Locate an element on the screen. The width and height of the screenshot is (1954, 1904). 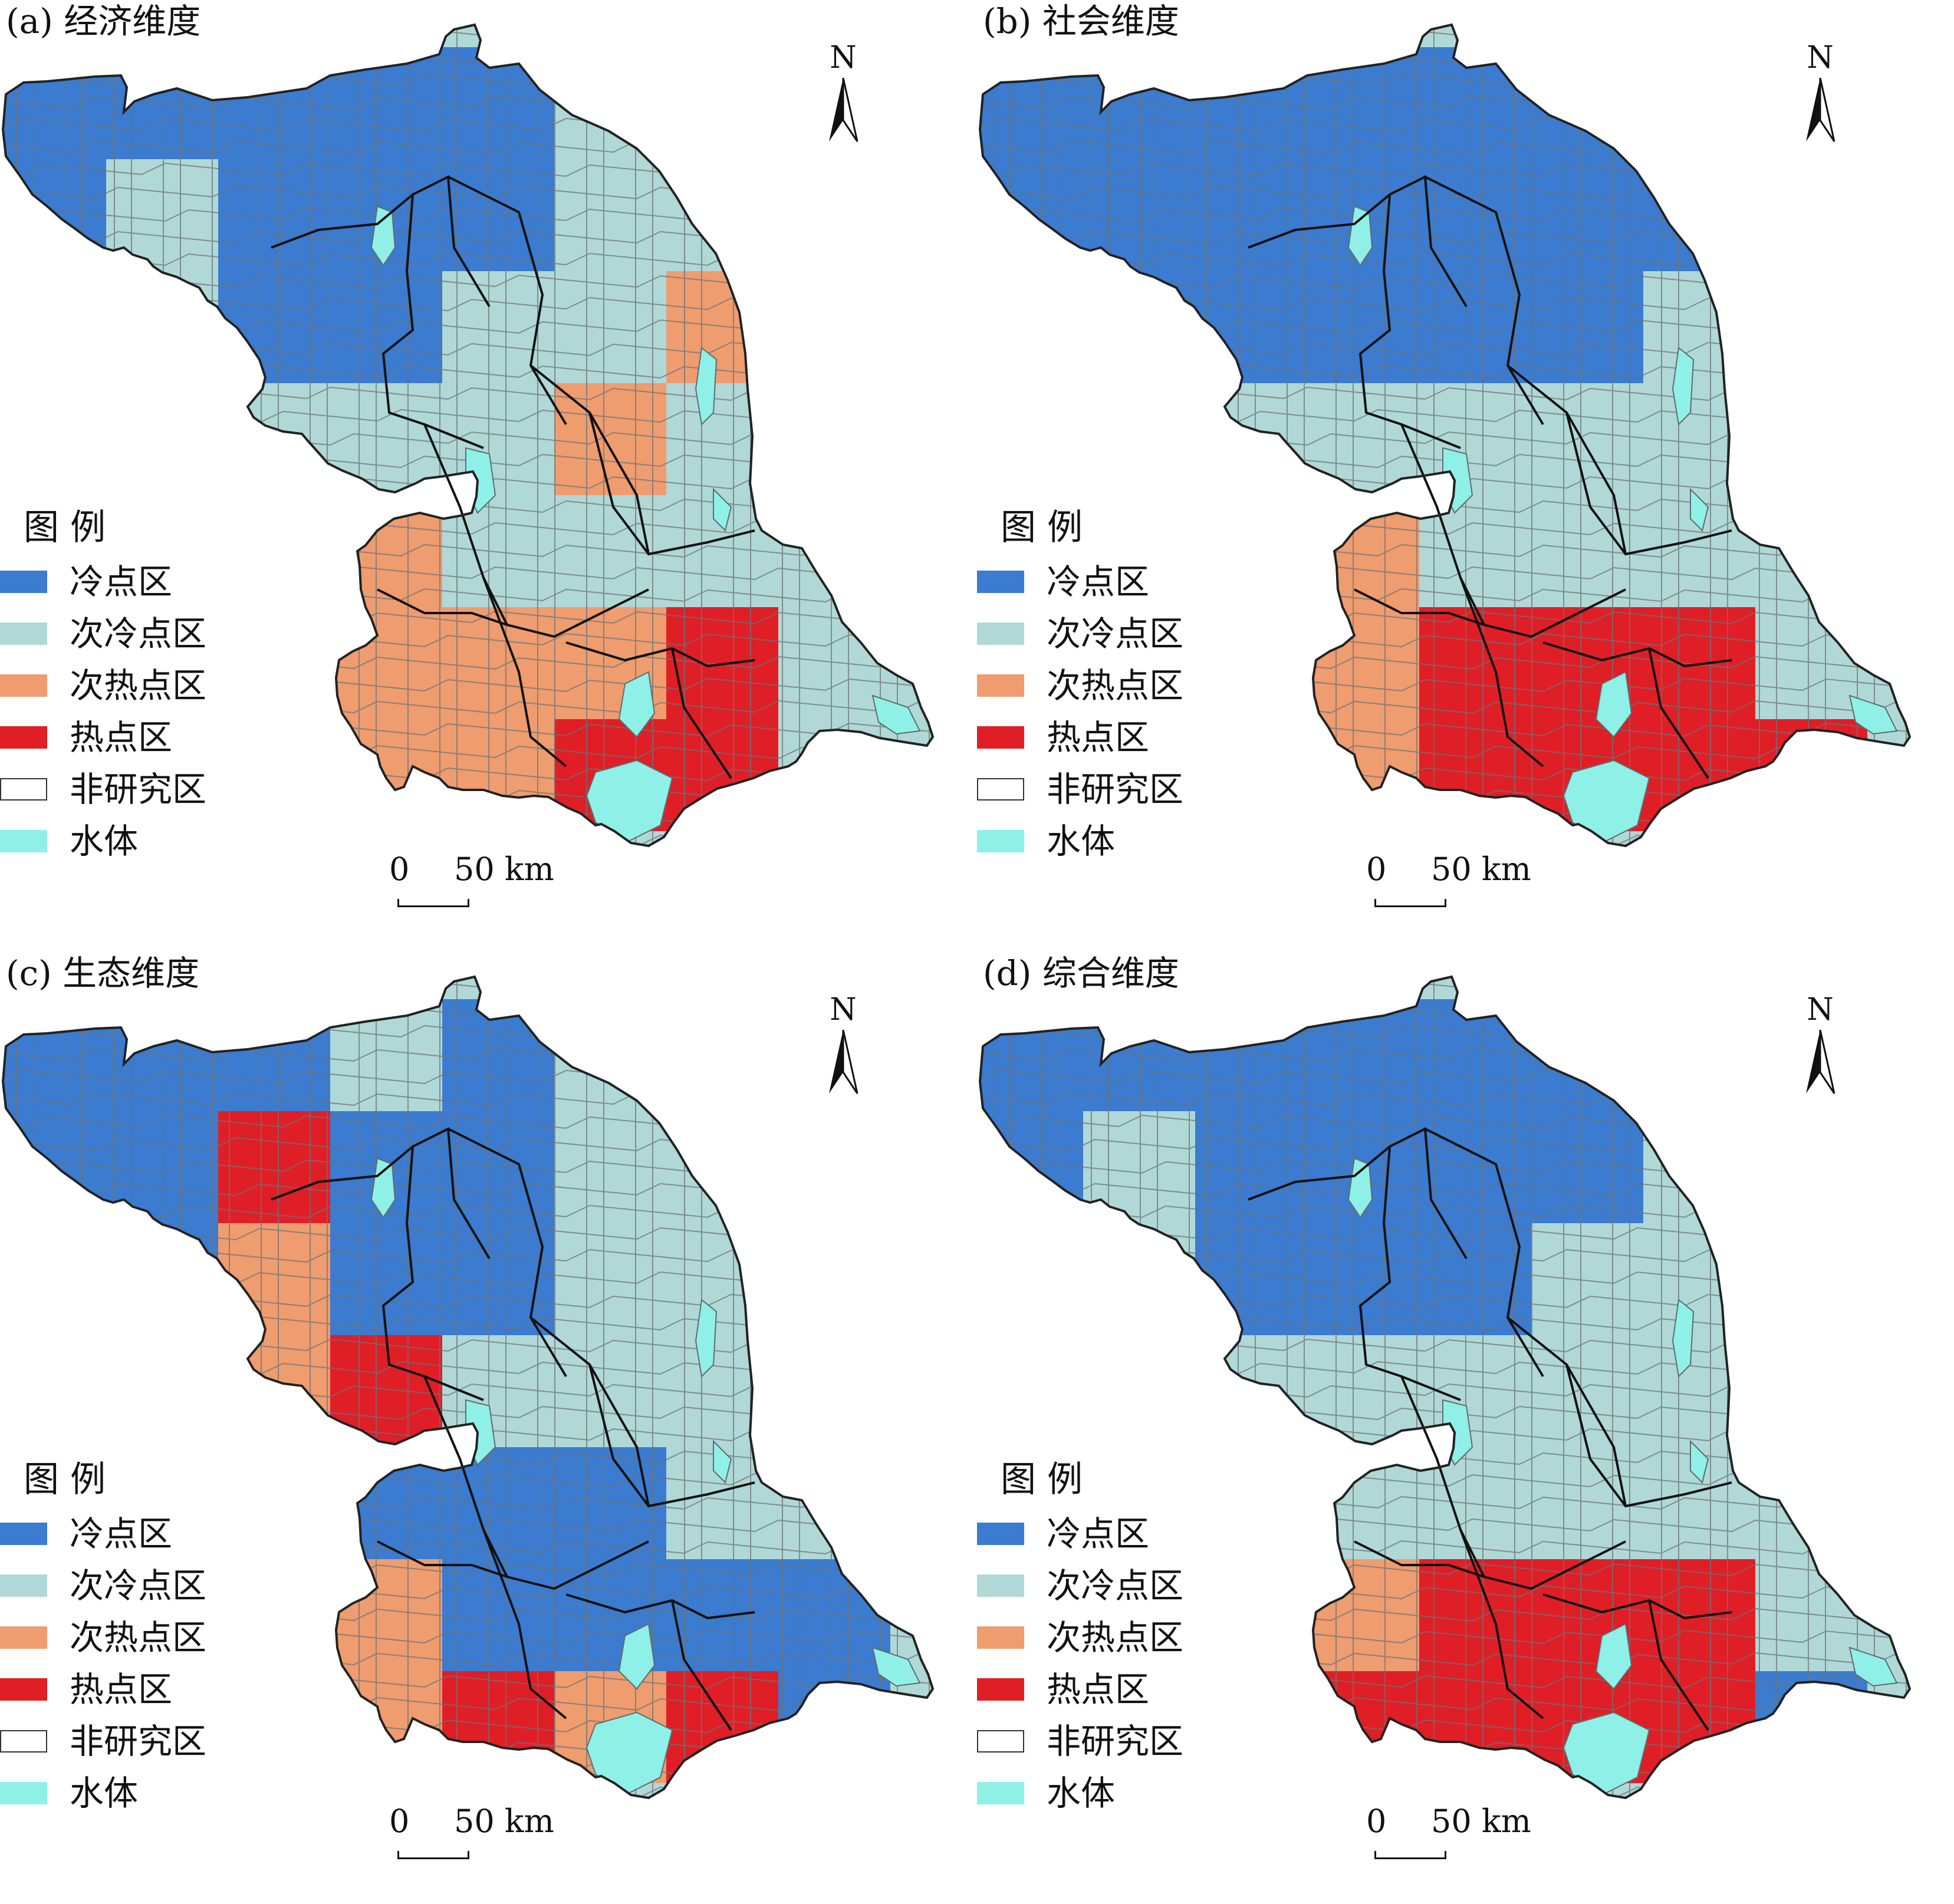
legend-item: 热点区 is located at coordinates (1101, 739).